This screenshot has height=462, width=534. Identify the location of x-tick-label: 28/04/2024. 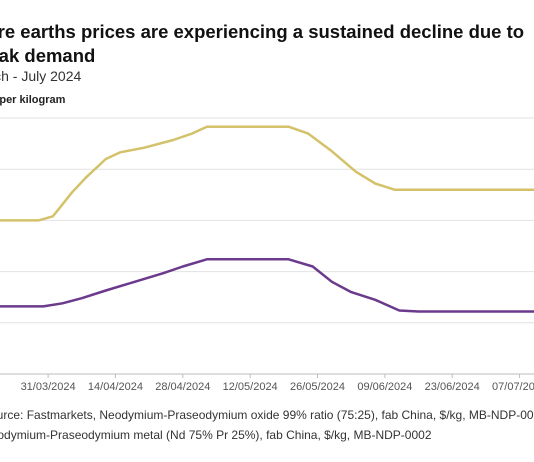
(182, 387).